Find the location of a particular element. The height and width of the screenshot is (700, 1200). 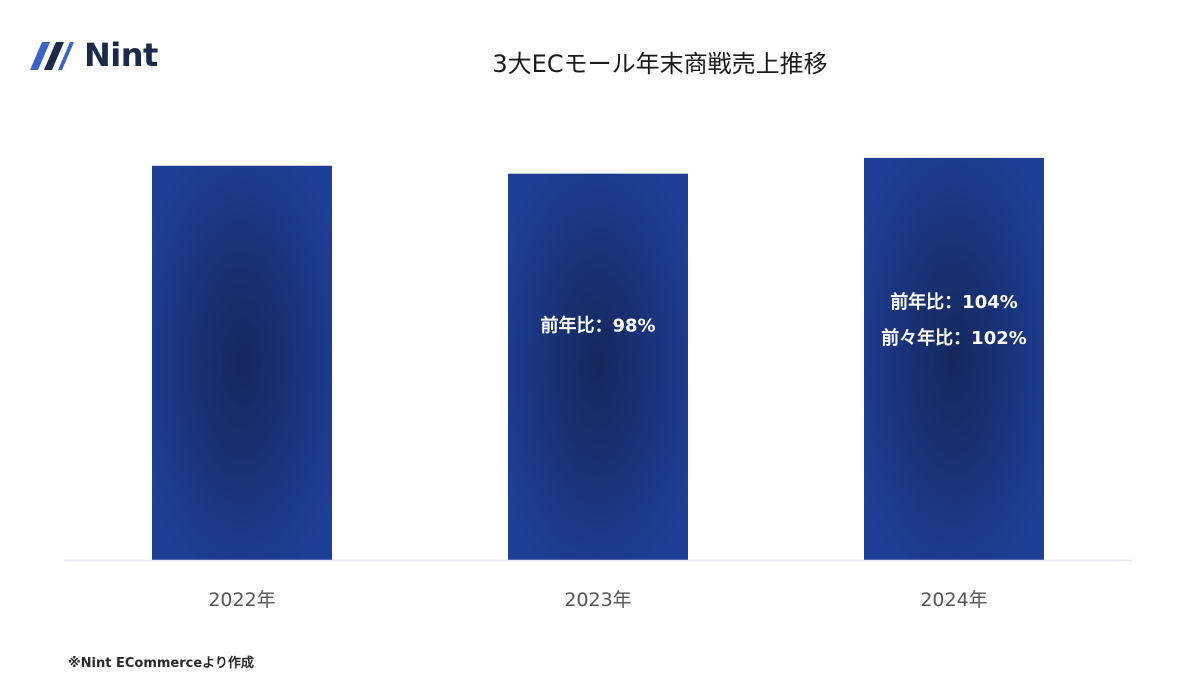

nint-logo-icon is located at coordinates (52, 56).